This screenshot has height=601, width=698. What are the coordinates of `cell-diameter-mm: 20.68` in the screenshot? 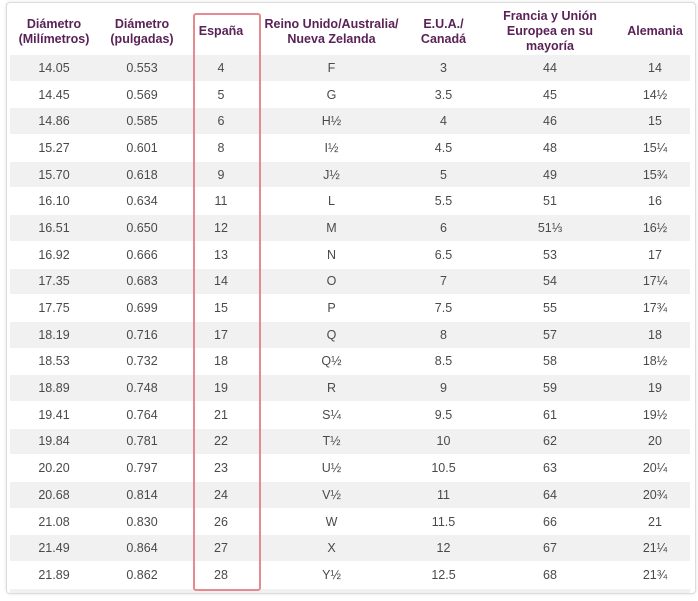 It's located at (54, 495).